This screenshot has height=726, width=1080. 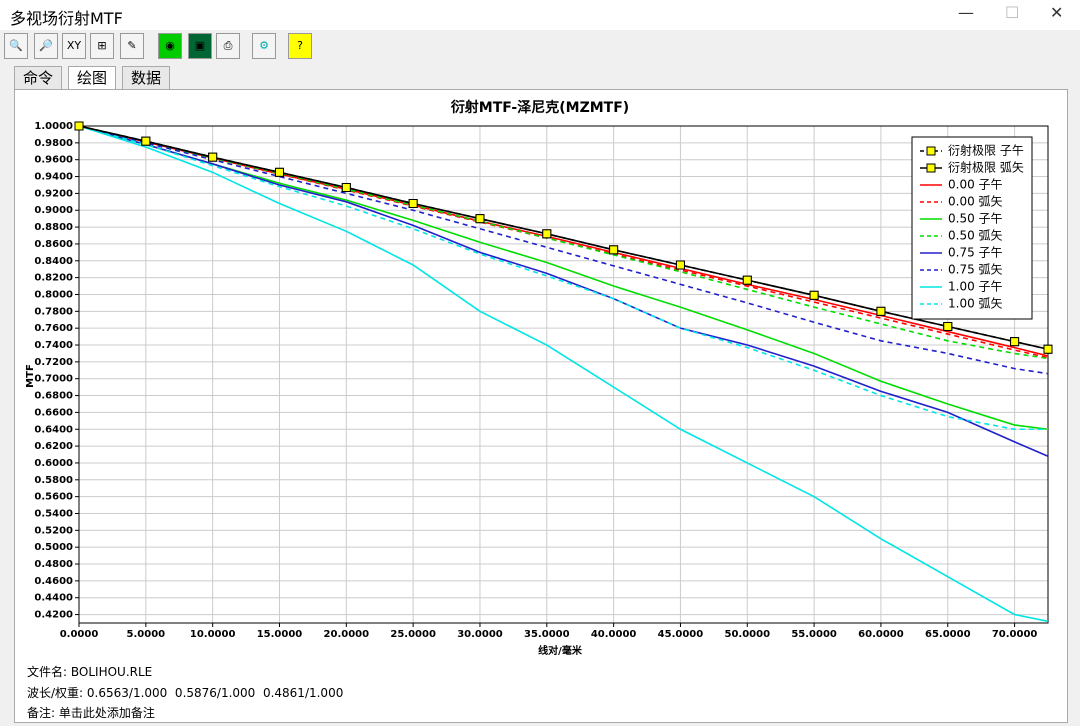 What do you see at coordinates (53, 396) in the screenshot?
I see `y-tick-label: 0.6800` at bounding box center [53, 396].